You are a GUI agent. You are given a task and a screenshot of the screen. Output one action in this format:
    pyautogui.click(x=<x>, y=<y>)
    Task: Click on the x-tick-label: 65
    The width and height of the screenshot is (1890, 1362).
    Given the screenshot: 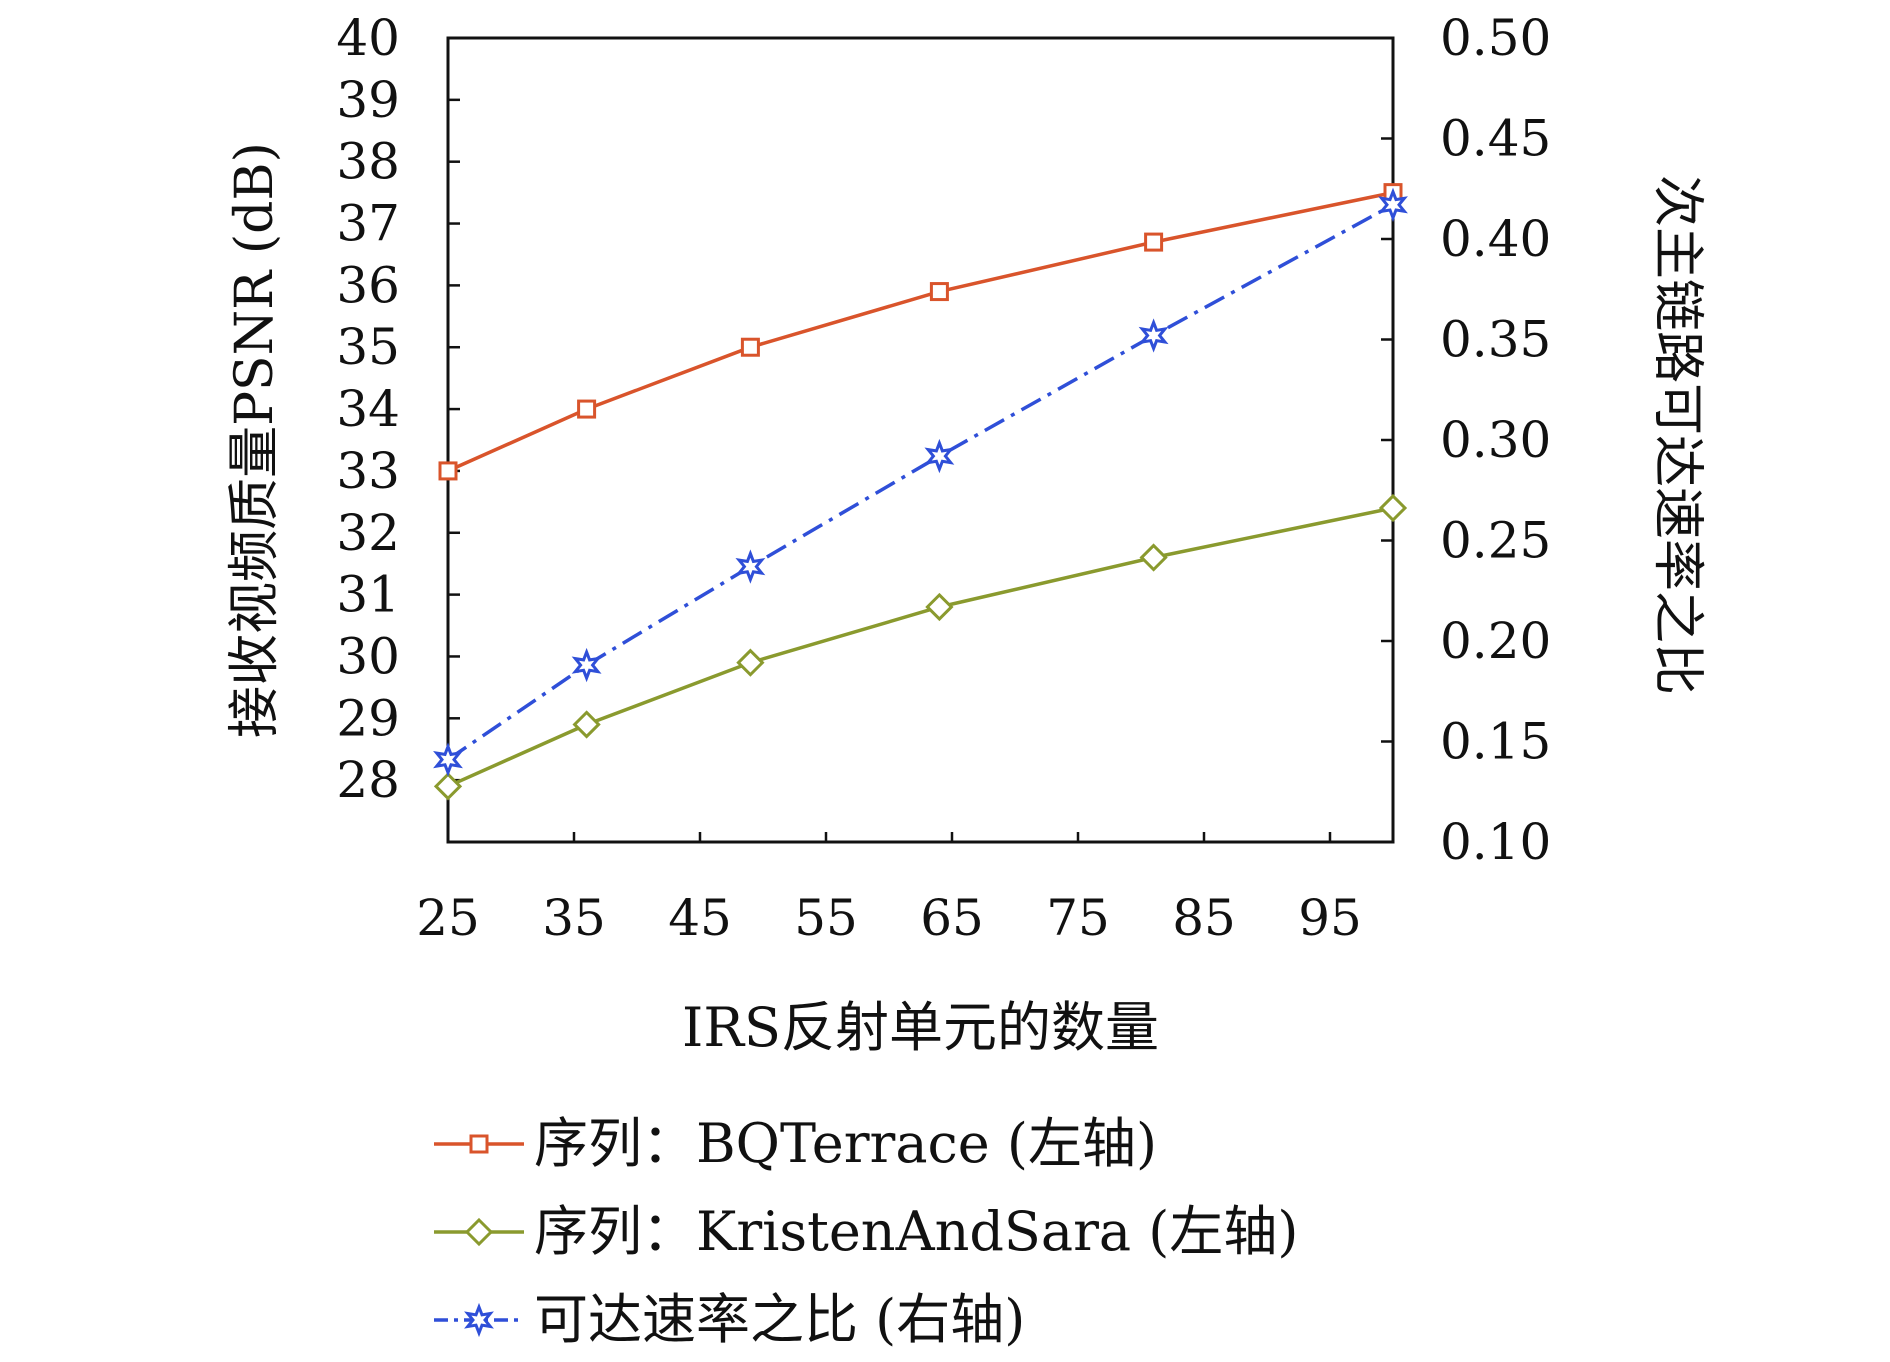 What is the action you would take?
    pyautogui.click(x=952, y=918)
    